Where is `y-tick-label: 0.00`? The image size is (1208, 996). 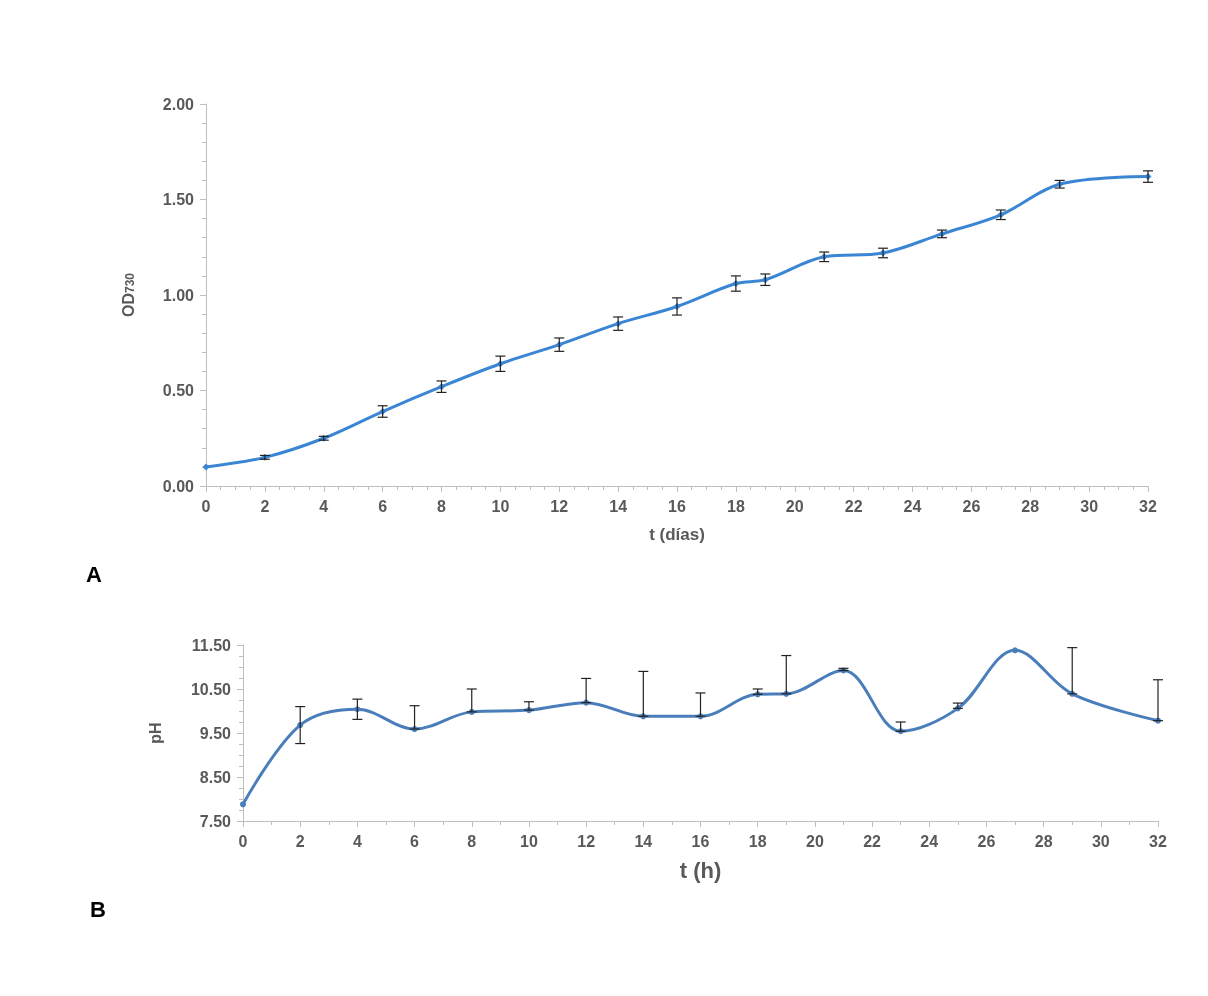
y-tick-label: 0.00 is located at coordinates (178, 486).